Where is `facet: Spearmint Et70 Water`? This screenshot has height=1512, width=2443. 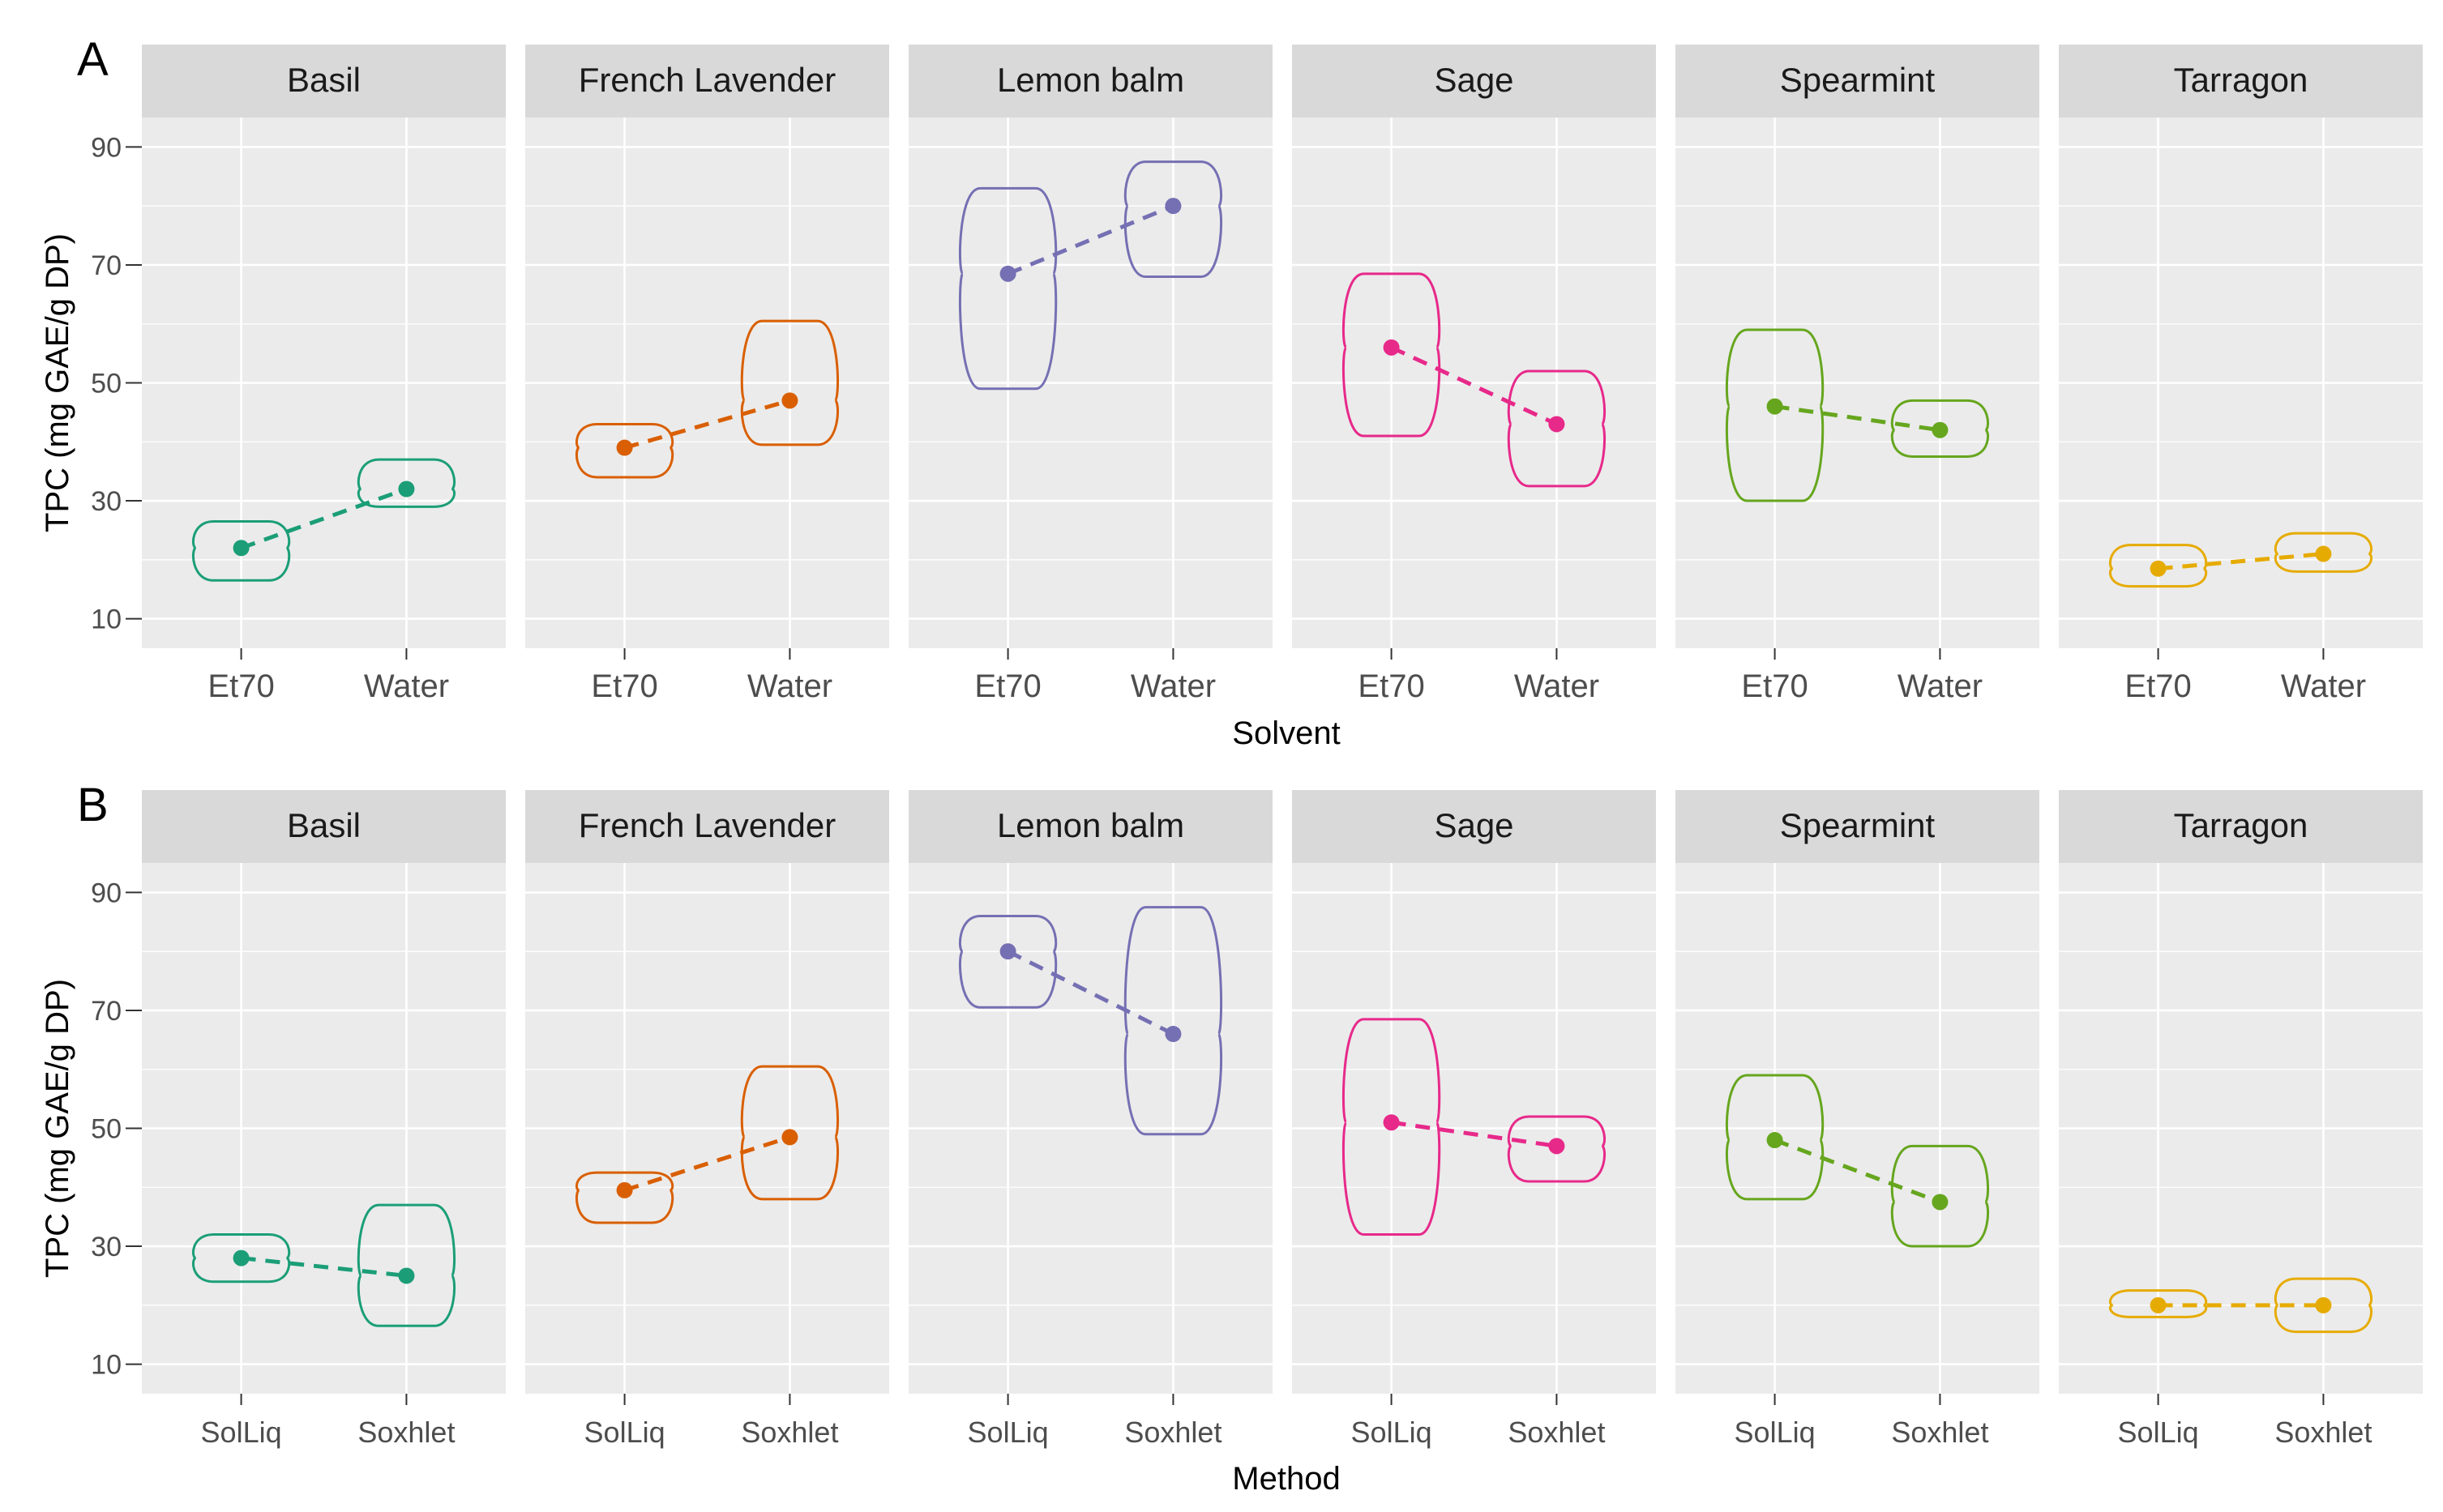
facet: Spearmint Et70 Water is located at coordinates (1857, 375).